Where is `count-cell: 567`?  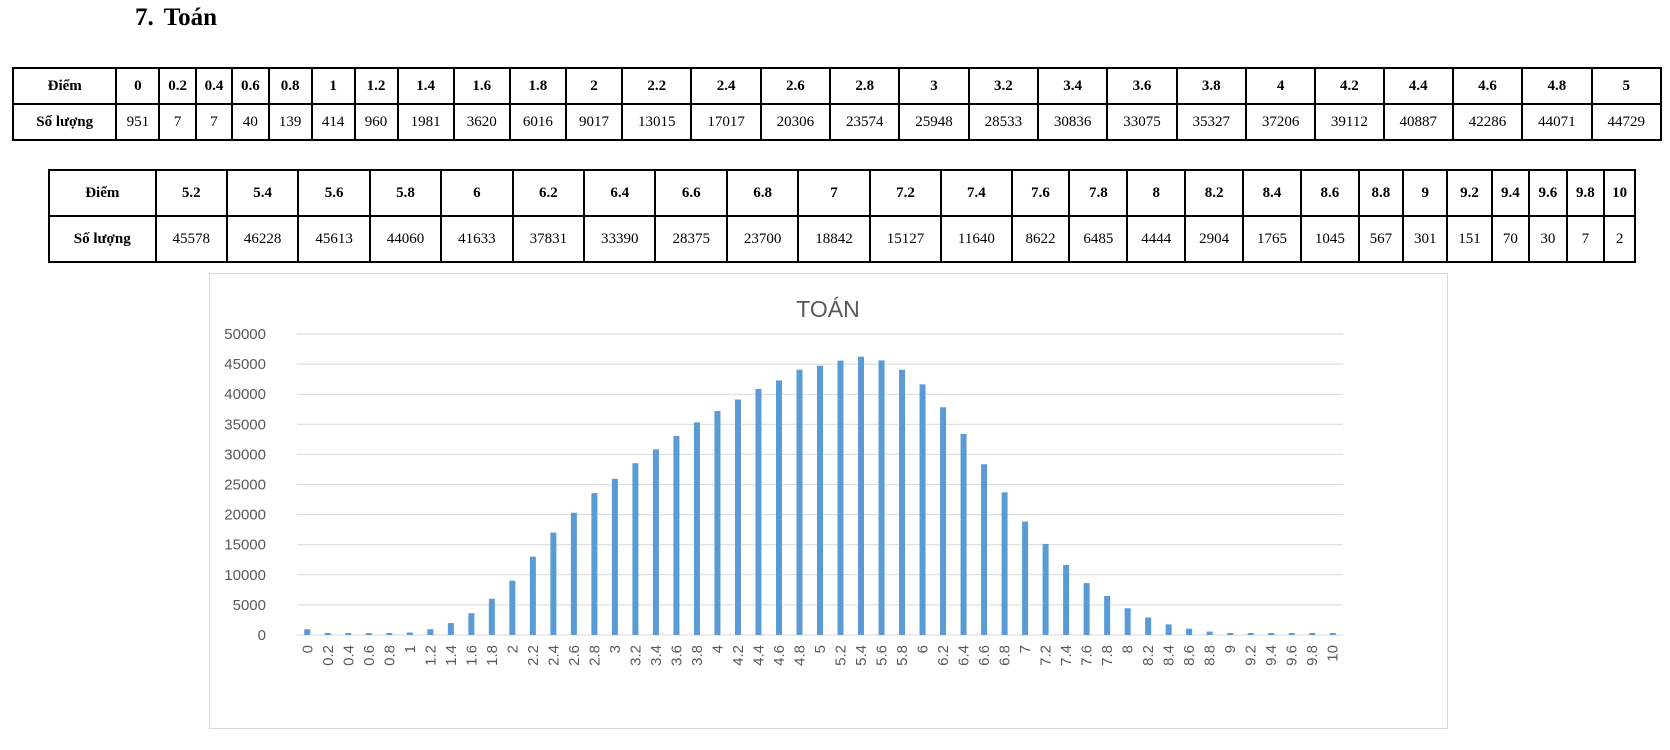 count-cell: 567 is located at coordinates (1381, 239).